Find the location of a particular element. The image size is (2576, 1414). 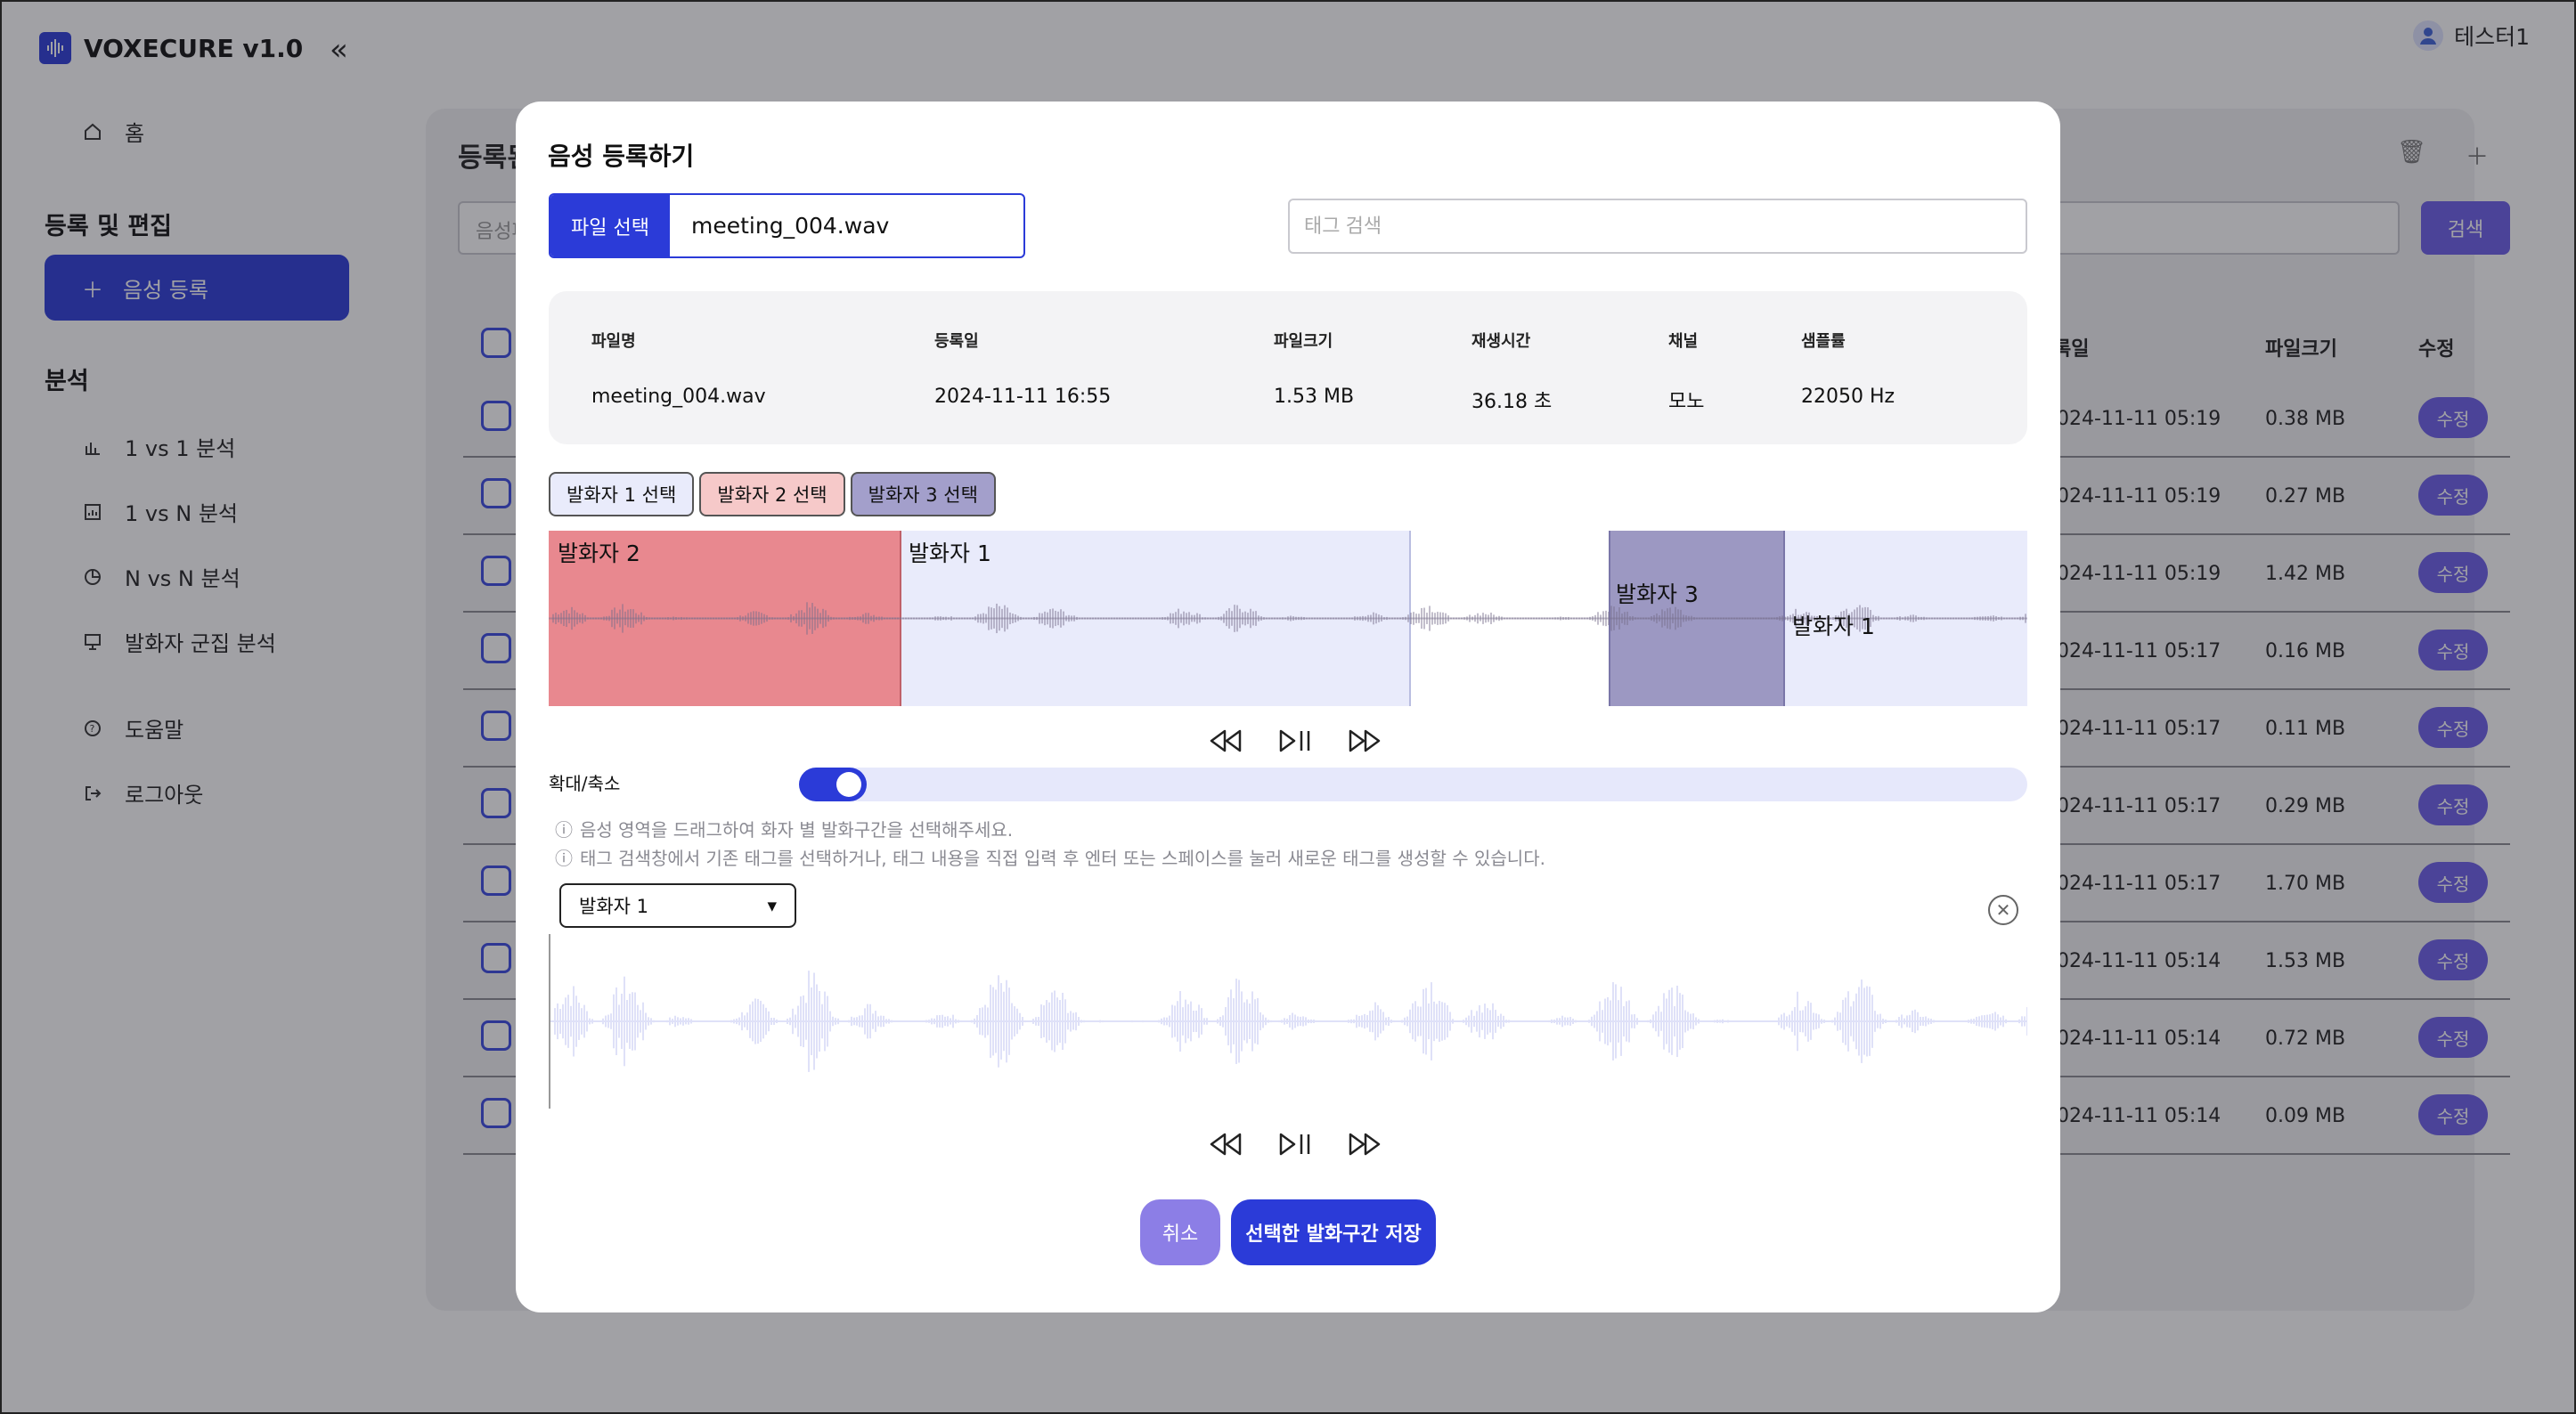

sidebar-item-label: N vs N 분석 is located at coordinates (183, 578).